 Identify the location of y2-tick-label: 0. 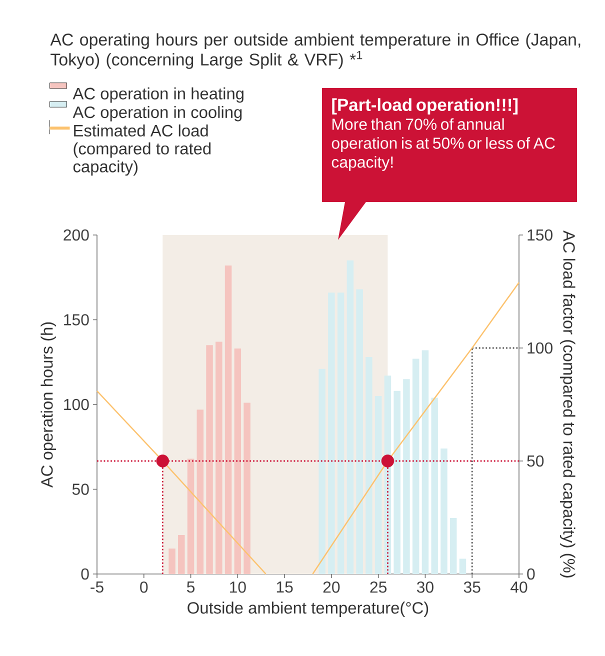
(531, 574).